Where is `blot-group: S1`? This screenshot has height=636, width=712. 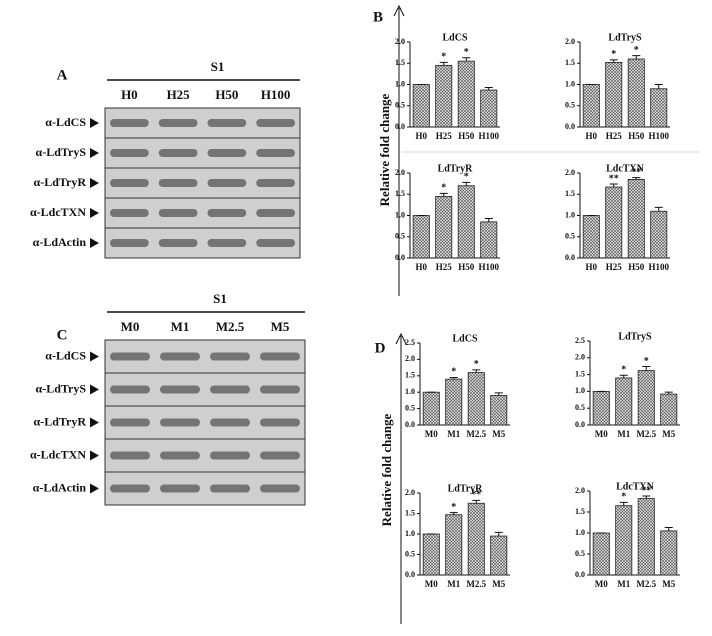 blot-group: S1 is located at coordinates (220, 298).